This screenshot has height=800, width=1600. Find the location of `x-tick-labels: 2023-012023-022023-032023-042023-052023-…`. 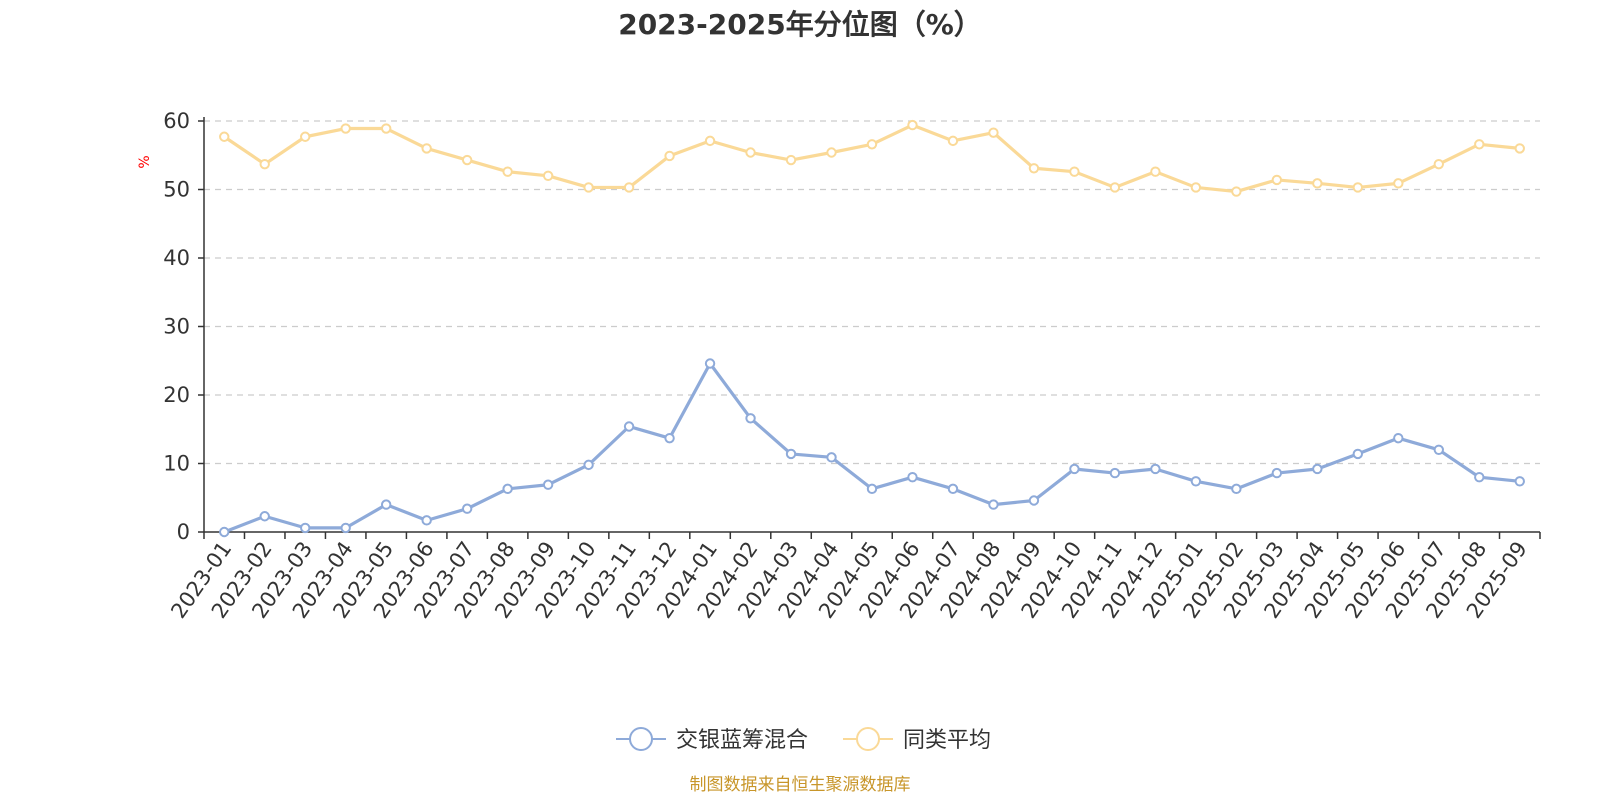

x-tick-labels: 2023-012023-022023-032023-042023-052023-… is located at coordinates (853, 577).